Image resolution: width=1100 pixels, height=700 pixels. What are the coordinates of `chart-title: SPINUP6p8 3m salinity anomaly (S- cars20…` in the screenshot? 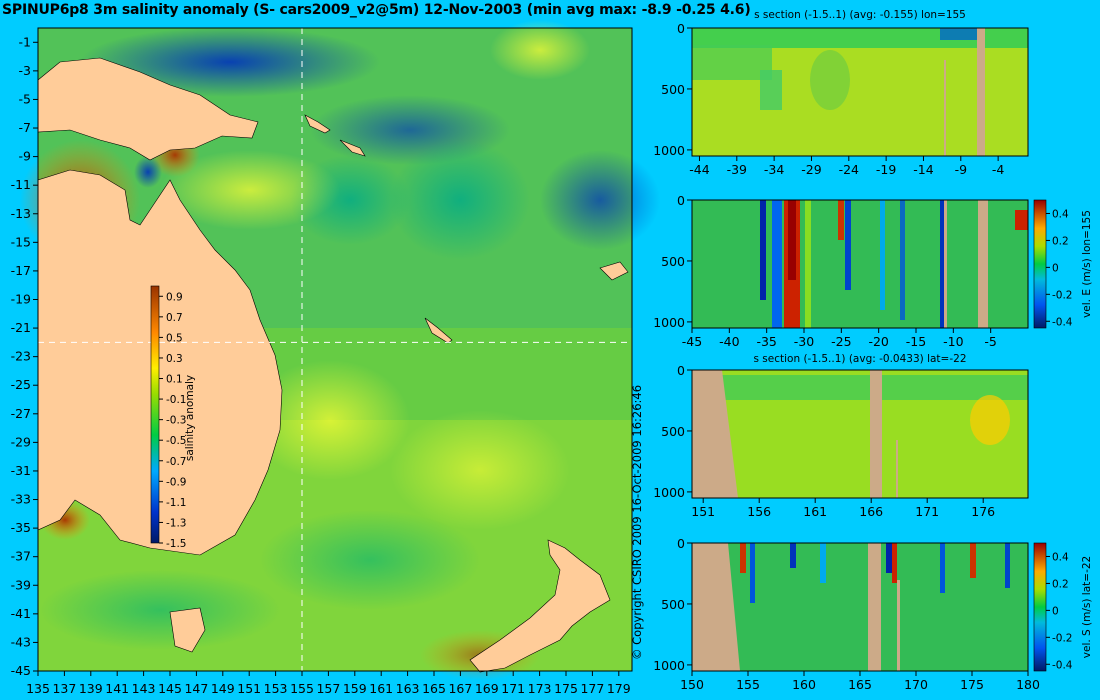 It's located at (376, 10).